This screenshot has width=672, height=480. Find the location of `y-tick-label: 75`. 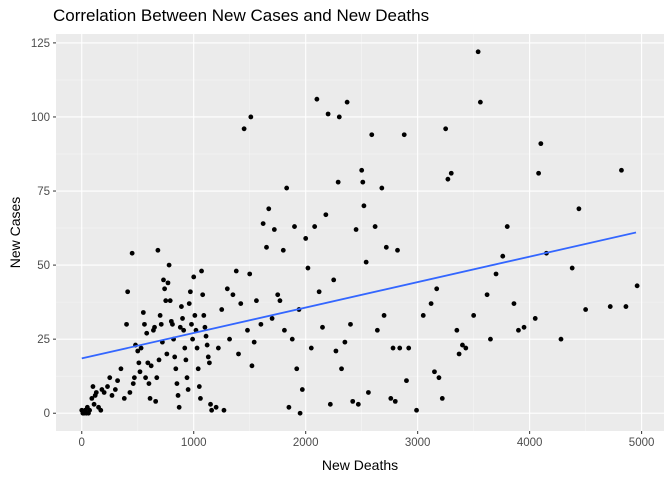

y-tick-label: 75 is located at coordinates (43, 192).